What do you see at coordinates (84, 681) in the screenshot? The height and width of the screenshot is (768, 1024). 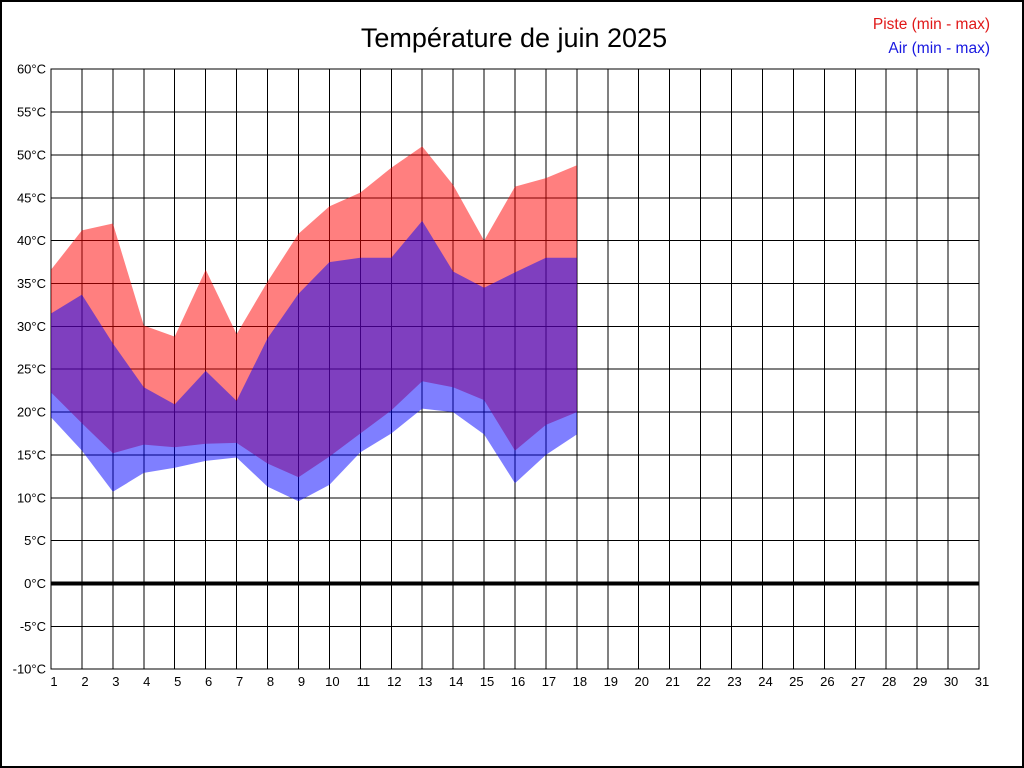 I see `x-axis-tick-label: 2` at bounding box center [84, 681].